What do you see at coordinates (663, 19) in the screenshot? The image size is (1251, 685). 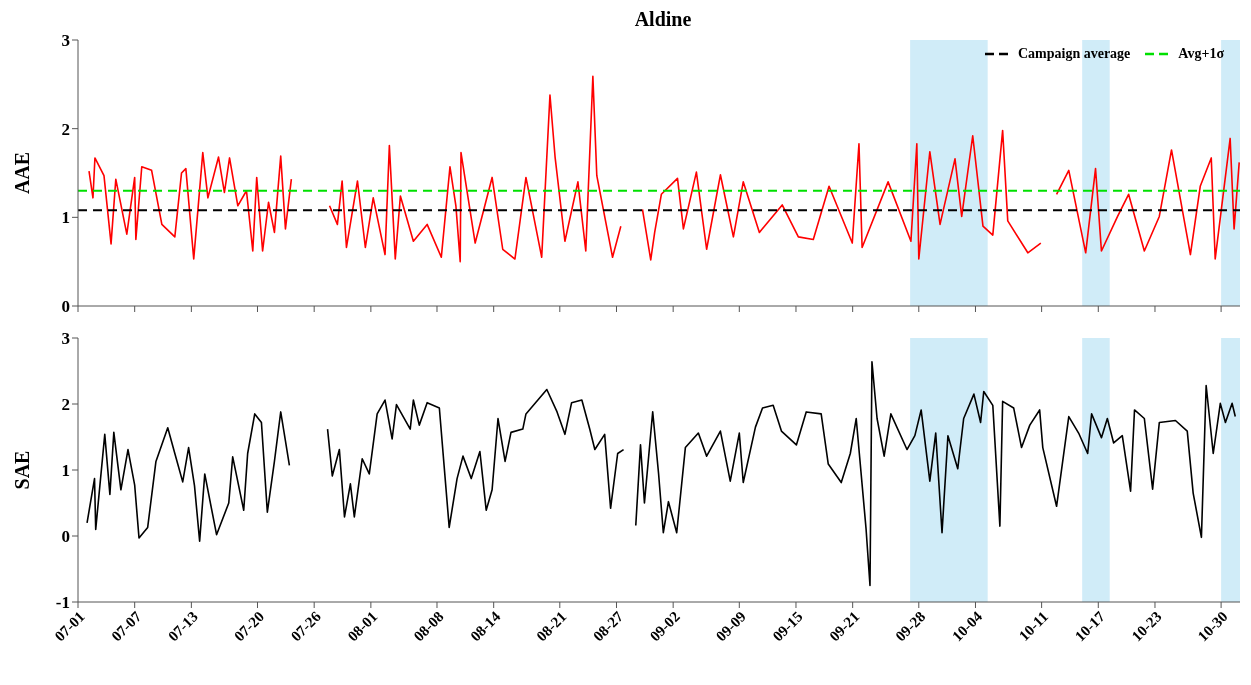 I see `chart-title: Aldine` at bounding box center [663, 19].